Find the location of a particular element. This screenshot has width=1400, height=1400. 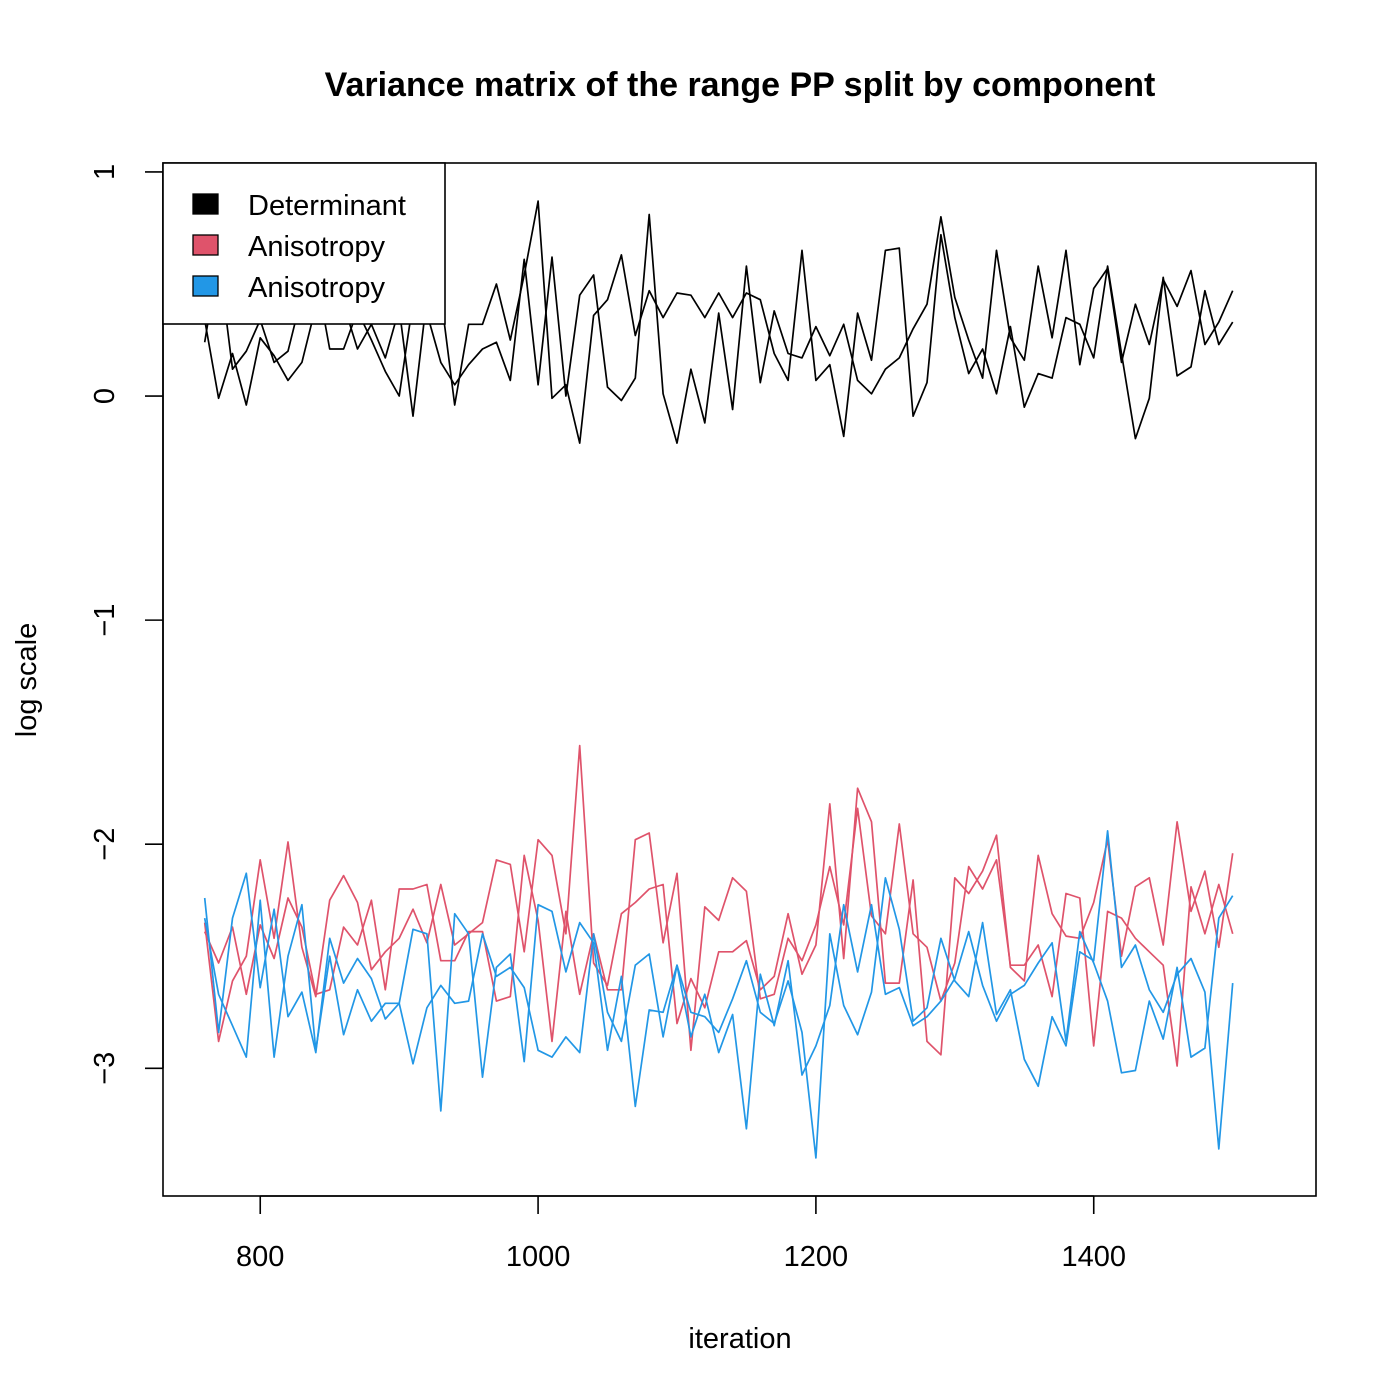

x-tick-label: 800 is located at coordinates (260, 1257).